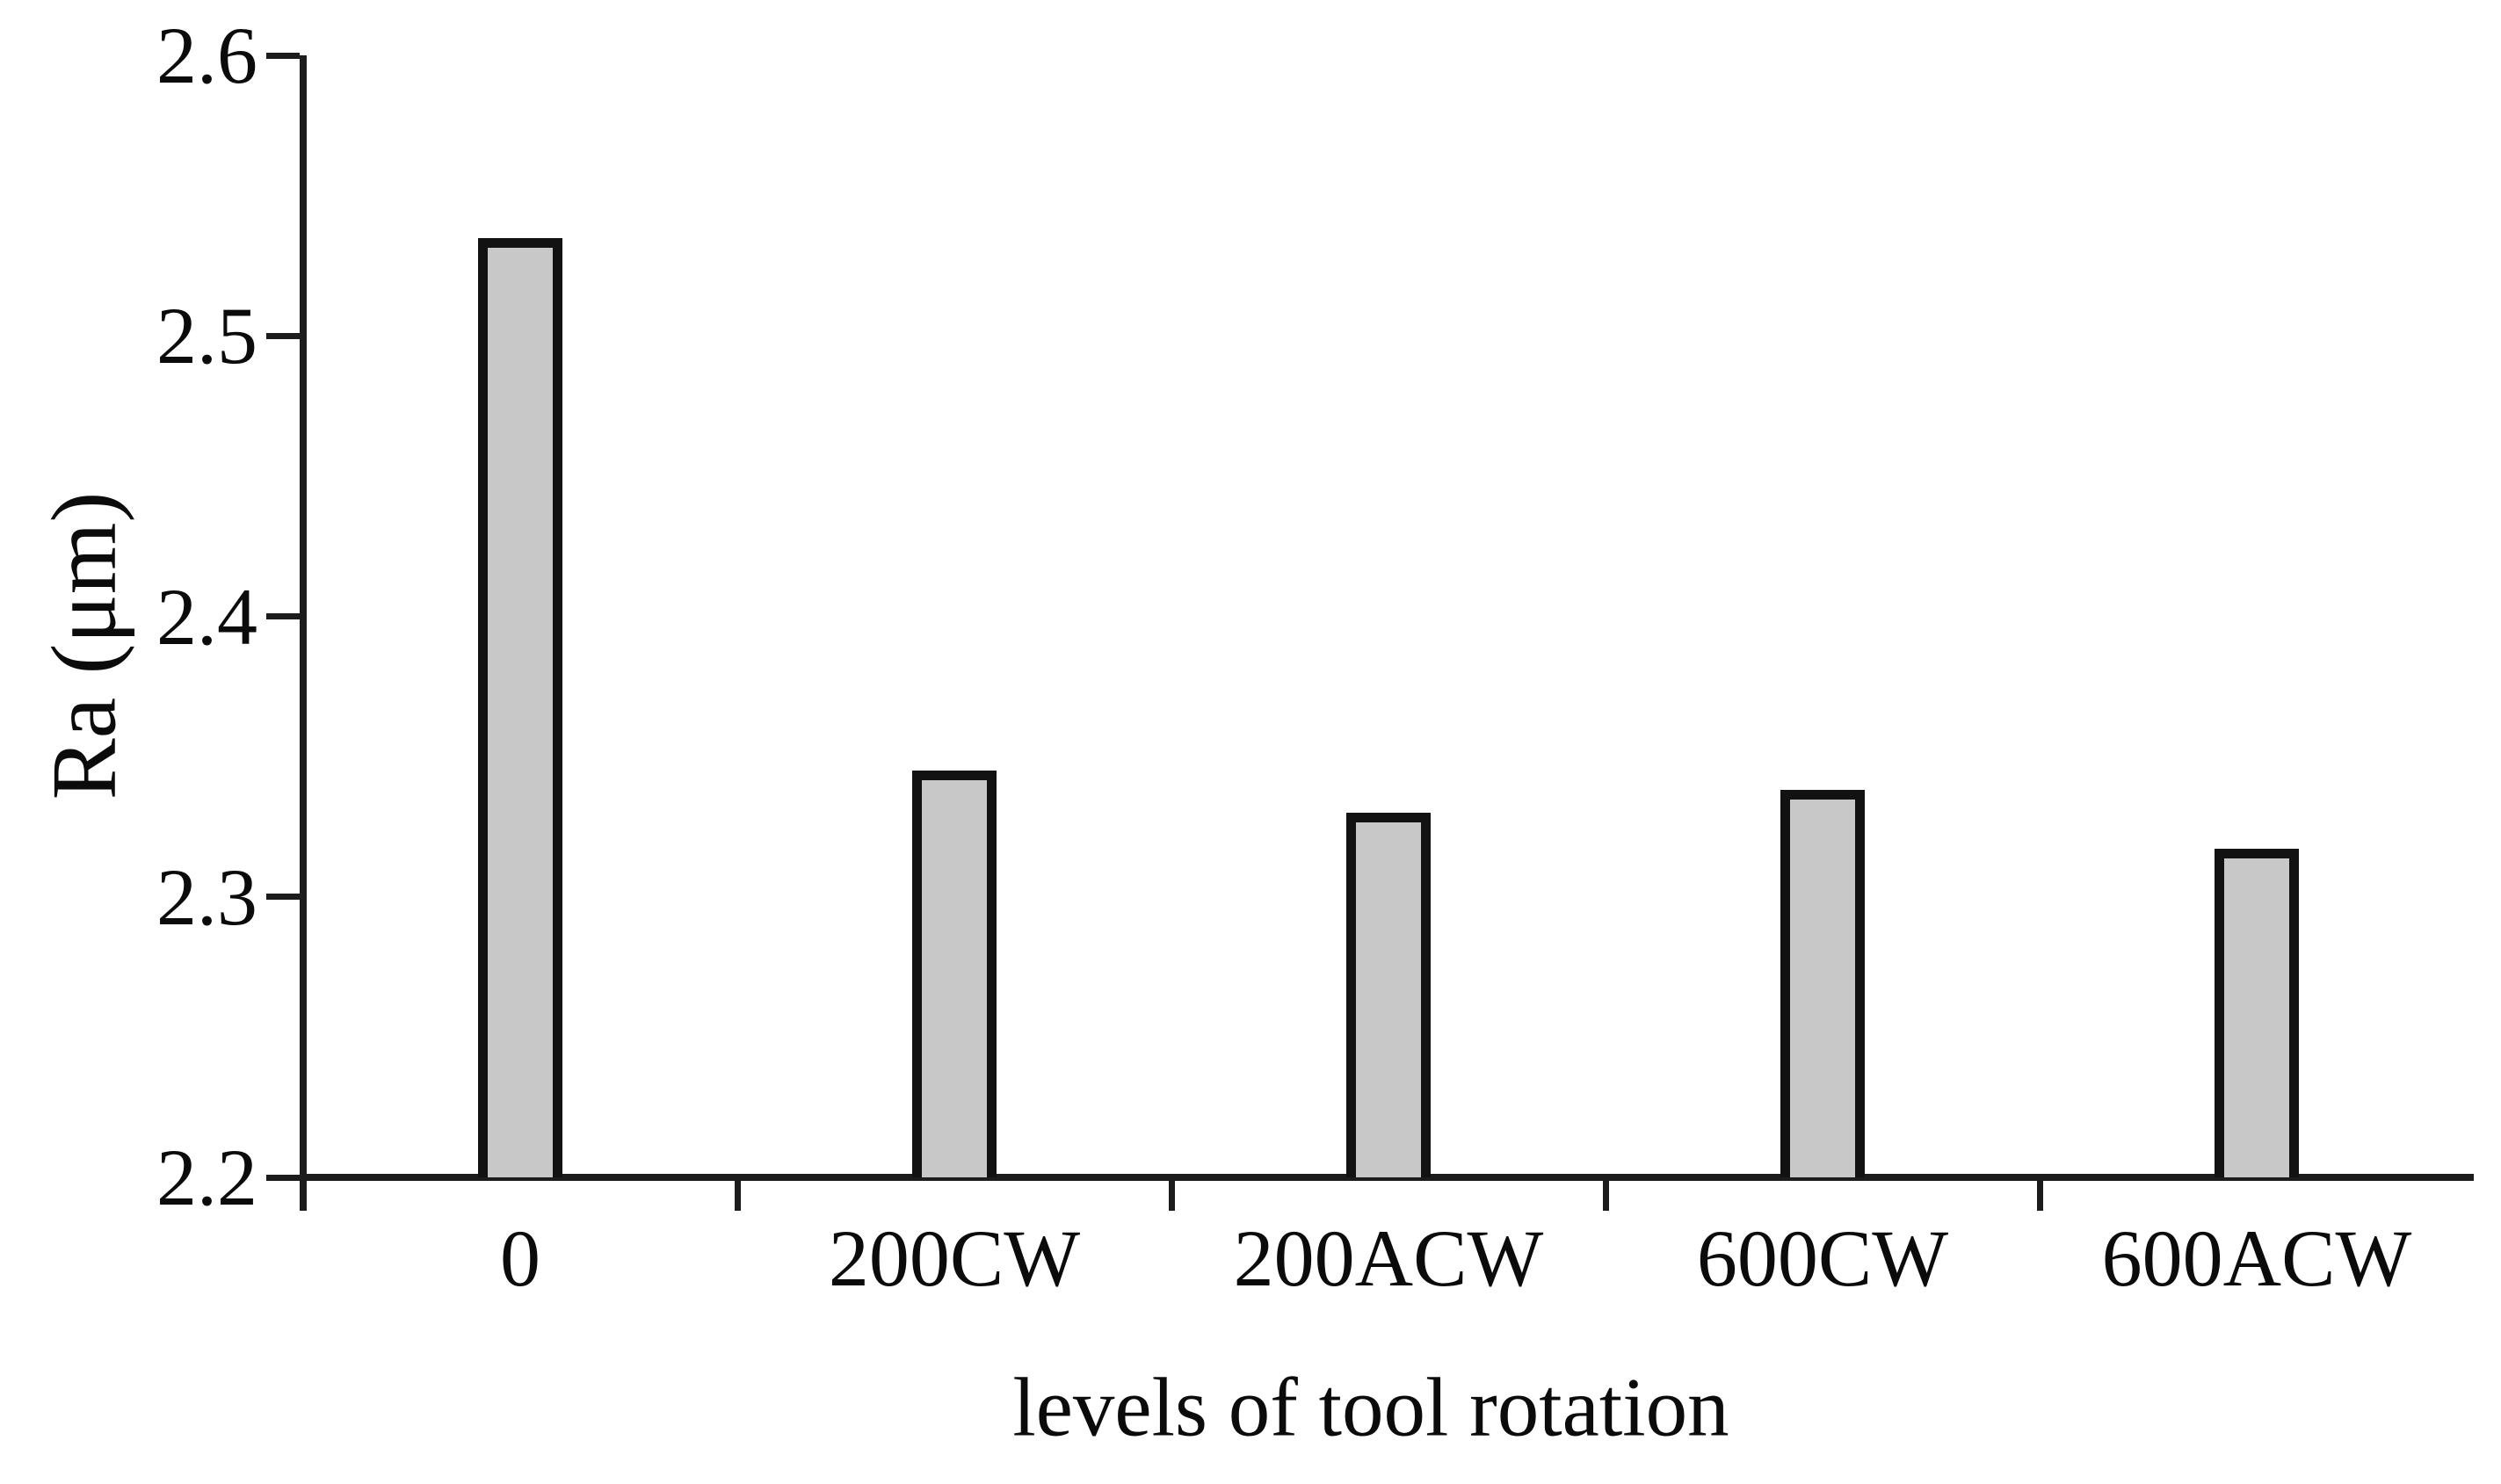 This screenshot has width=2501, height=1484. I want to click on y-axis-title: Ra (μm), so click(83, 646).